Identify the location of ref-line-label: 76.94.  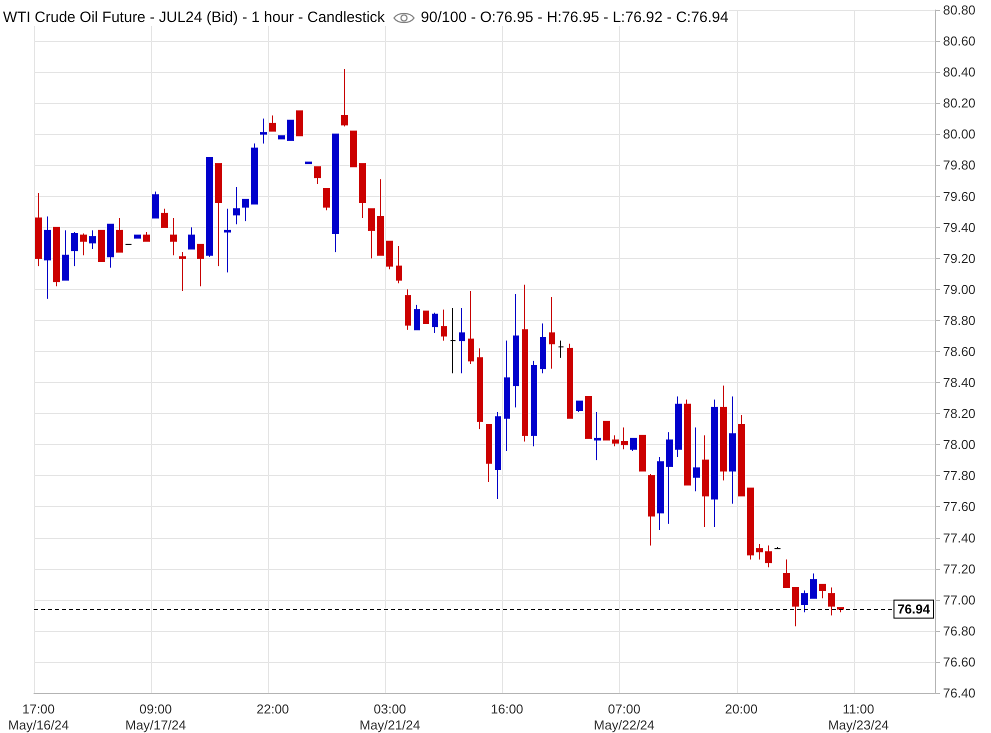
(914, 609).